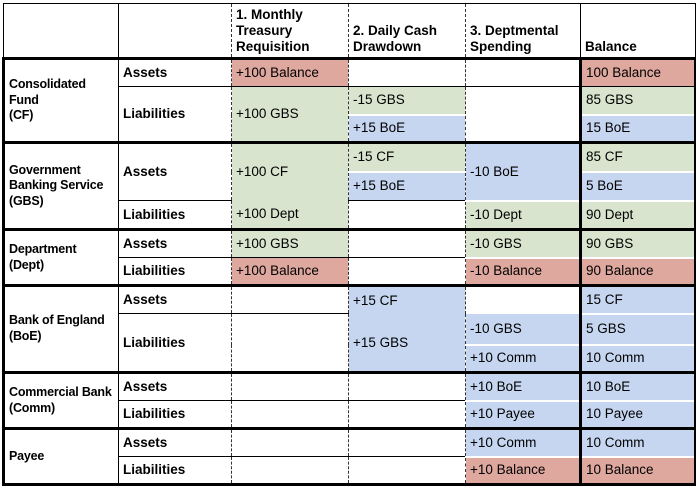  What do you see at coordinates (290, 442) in the screenshot?
I see `payee-assets-requisition-cell` at bounding box center [290, 442].